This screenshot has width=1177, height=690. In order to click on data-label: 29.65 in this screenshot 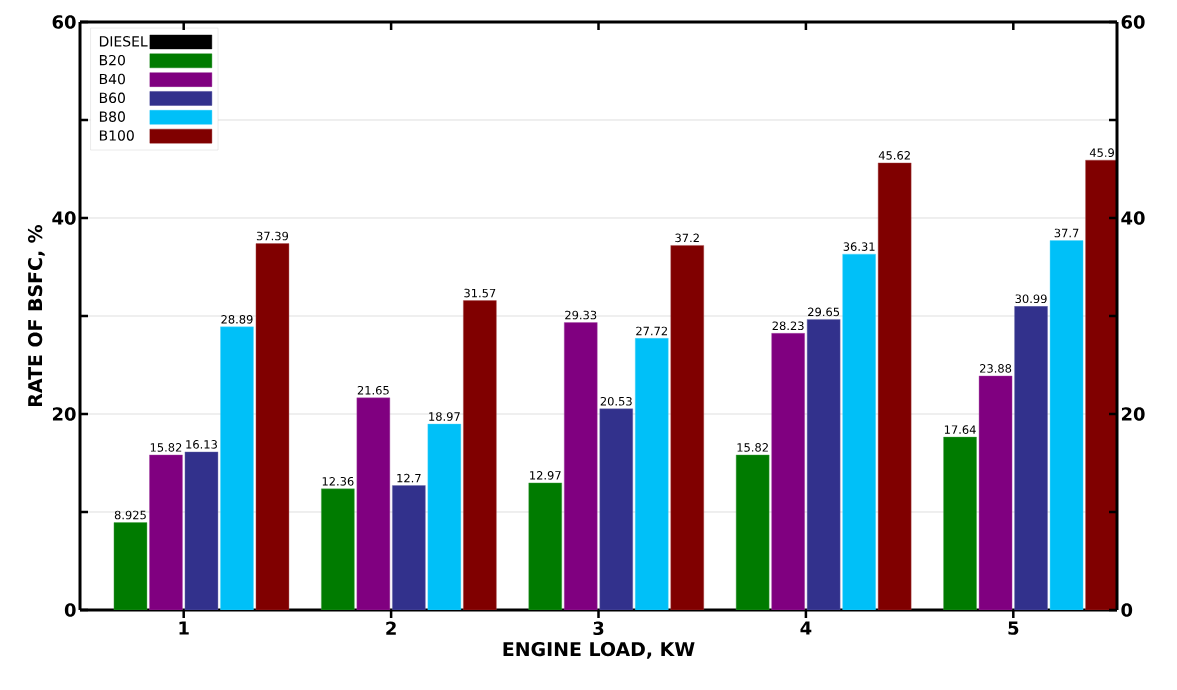, I will do `click(824, 312)`.